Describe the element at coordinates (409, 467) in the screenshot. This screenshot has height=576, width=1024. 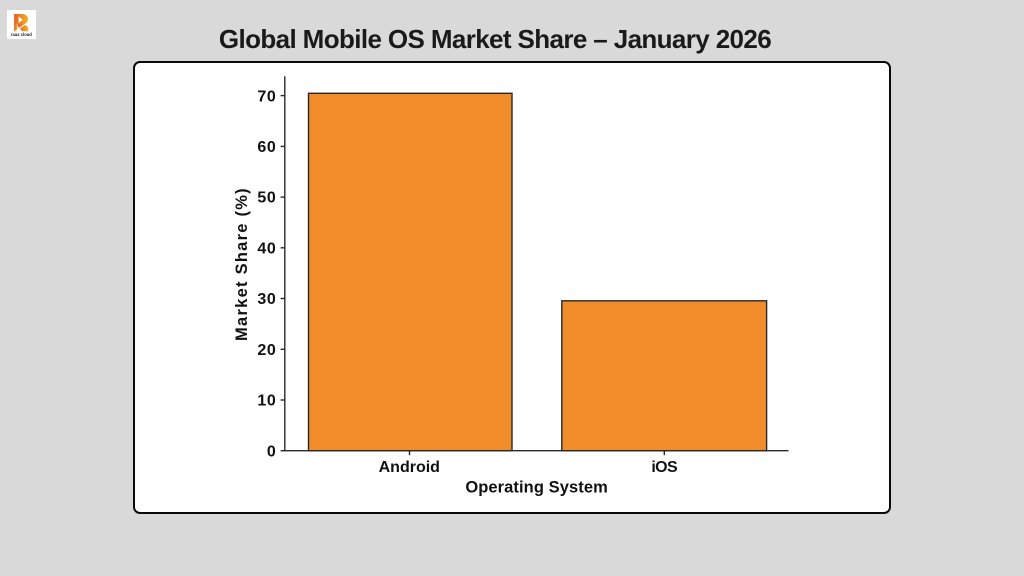
I see `svg-text: Android` at that location.